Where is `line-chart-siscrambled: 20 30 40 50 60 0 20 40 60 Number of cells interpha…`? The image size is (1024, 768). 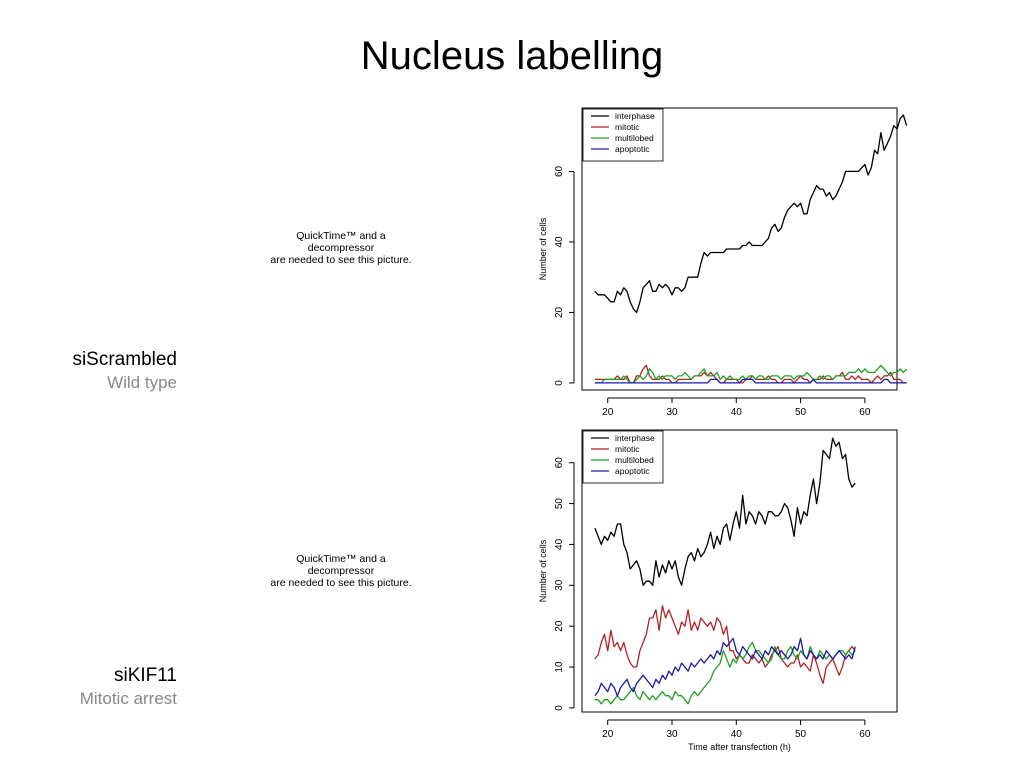 line-chart-siscrambled: 20 30 40 50 60 0 20 40 60 Number of cells interpha… is located at coordinates (723, 262).